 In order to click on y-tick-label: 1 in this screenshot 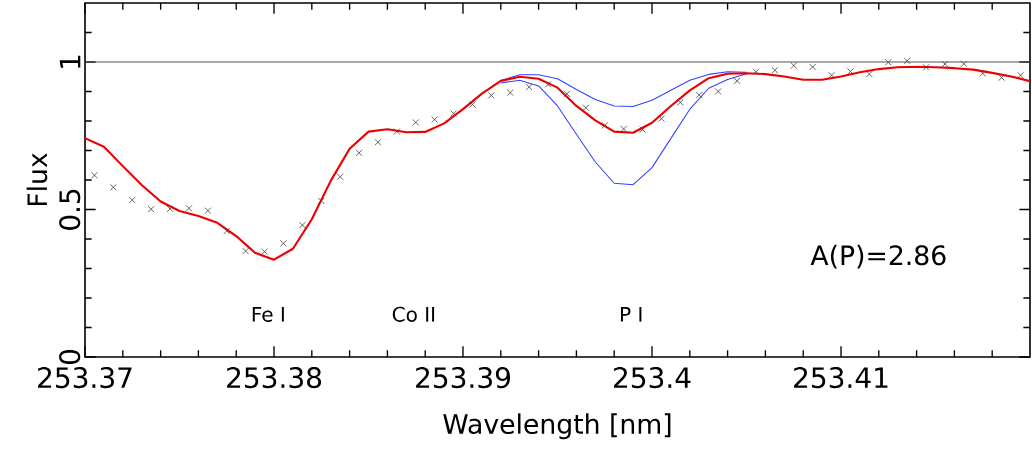, I will do `click(70, 61)`.